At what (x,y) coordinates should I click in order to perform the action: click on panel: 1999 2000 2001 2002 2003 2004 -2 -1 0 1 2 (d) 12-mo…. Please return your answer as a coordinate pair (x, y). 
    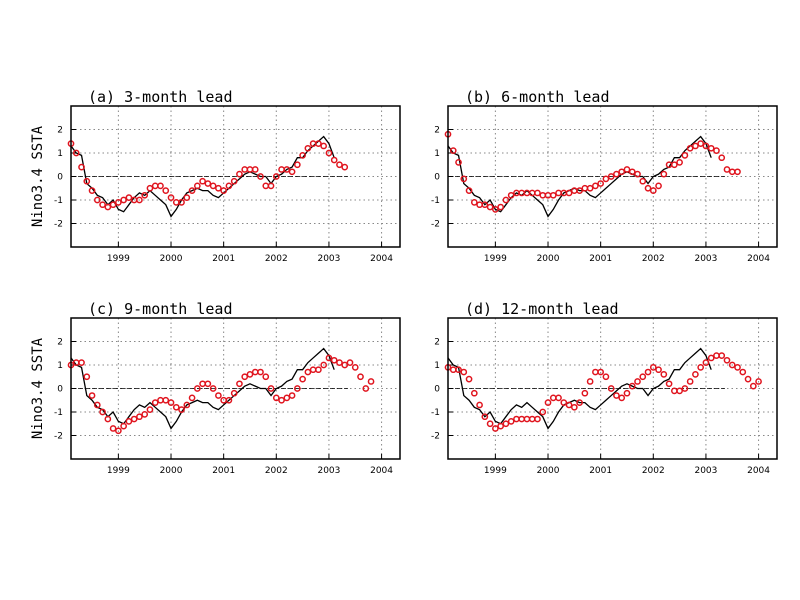
    Looking at the image, I should click on (604, 388).